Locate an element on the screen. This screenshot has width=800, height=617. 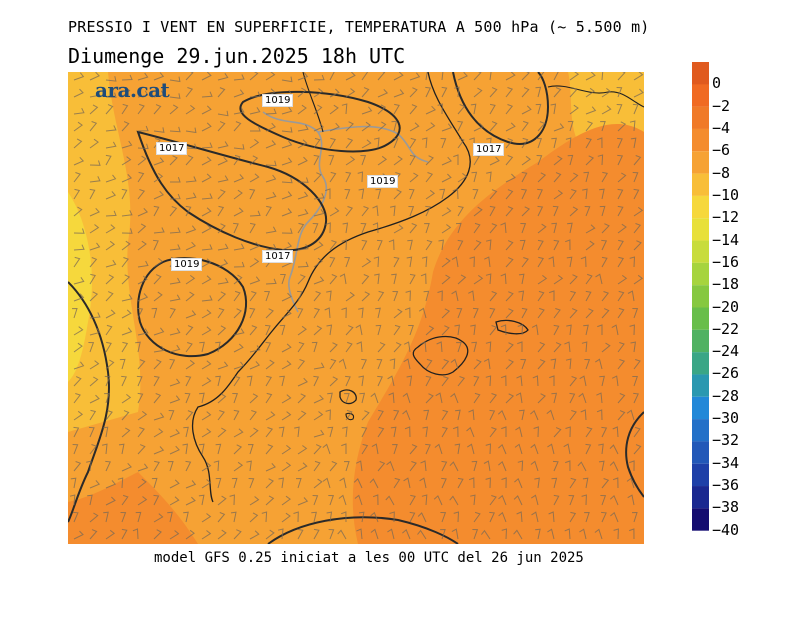
isobar-label: 1017 is located at coordinates (278, 256).